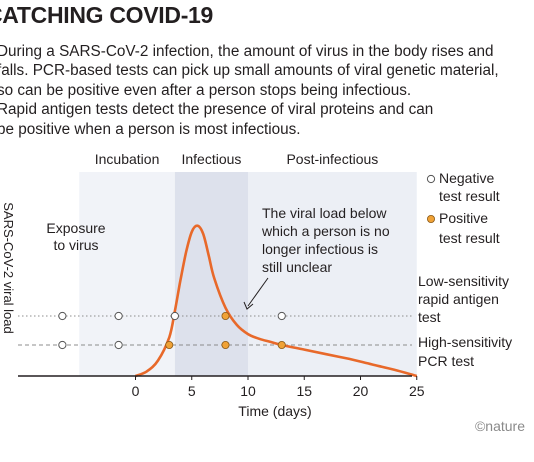 Image resolution: width=534 pixels, height=462 pixels. Describe the element at coordinates (107, 15) in the screenshot. I see `page-title: CATCHING COVID-19` at that location.